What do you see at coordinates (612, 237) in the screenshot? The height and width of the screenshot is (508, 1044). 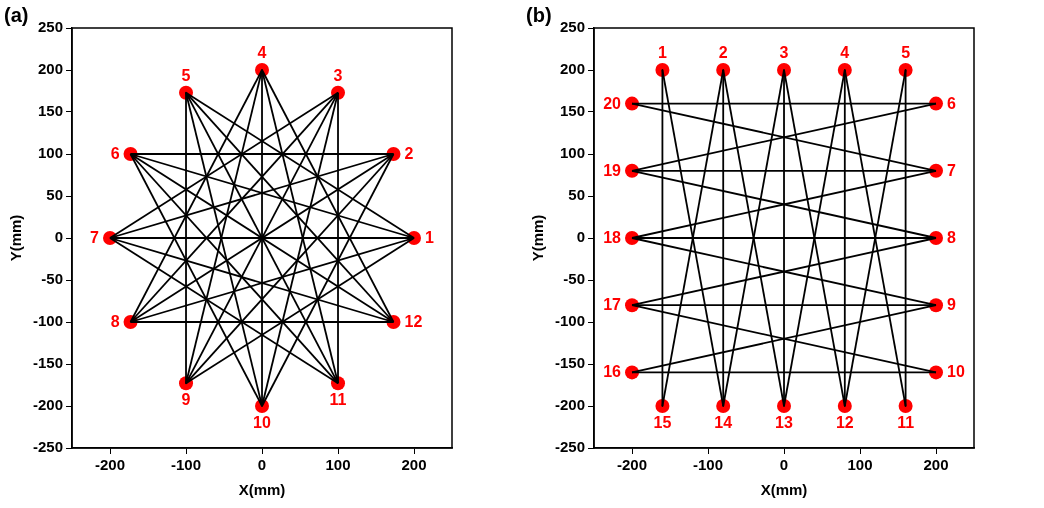 I see `annotation: 18` at bounding box center [612, 237].